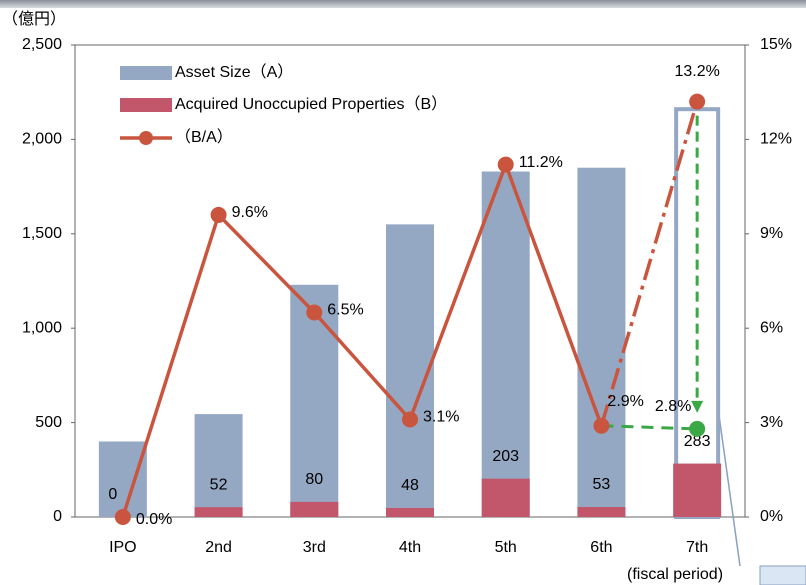 The image size is (806, 585). I want to click on unoccupied-label: 283, so click(697, 441).